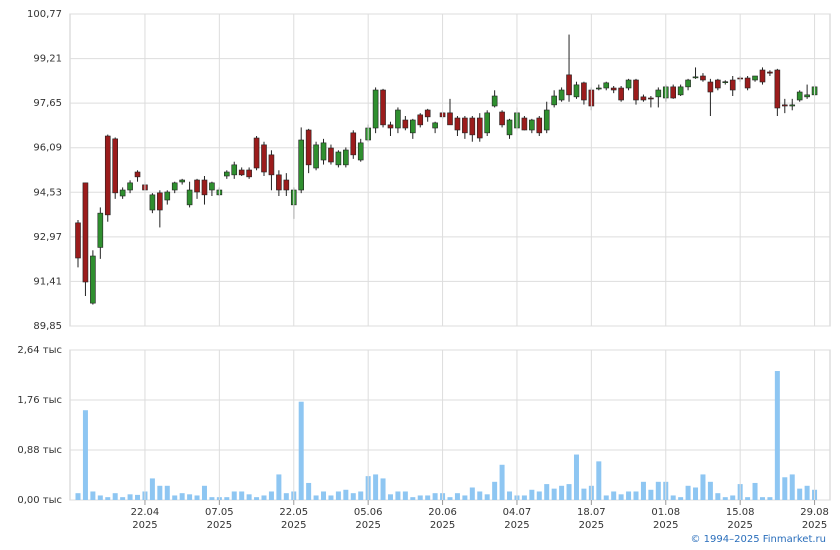  I want to click on y-tick-label: 99,21, so click(47, 59).